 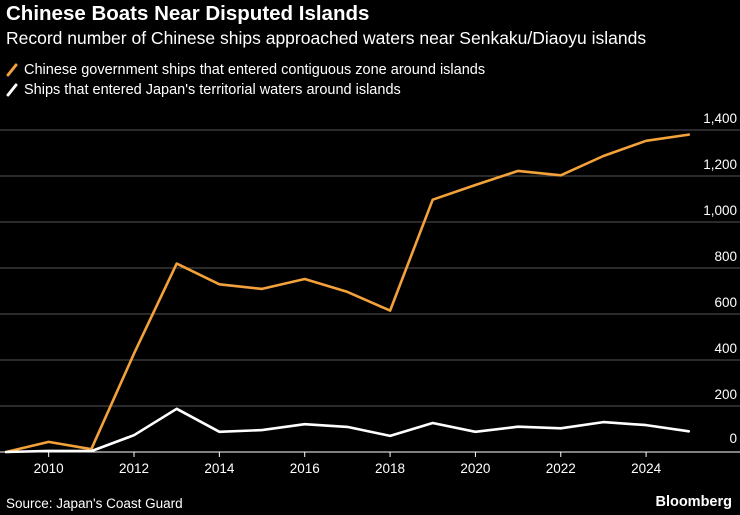 I want to click on x-tick-label-2020: 2020, so click(x=475, y=468).